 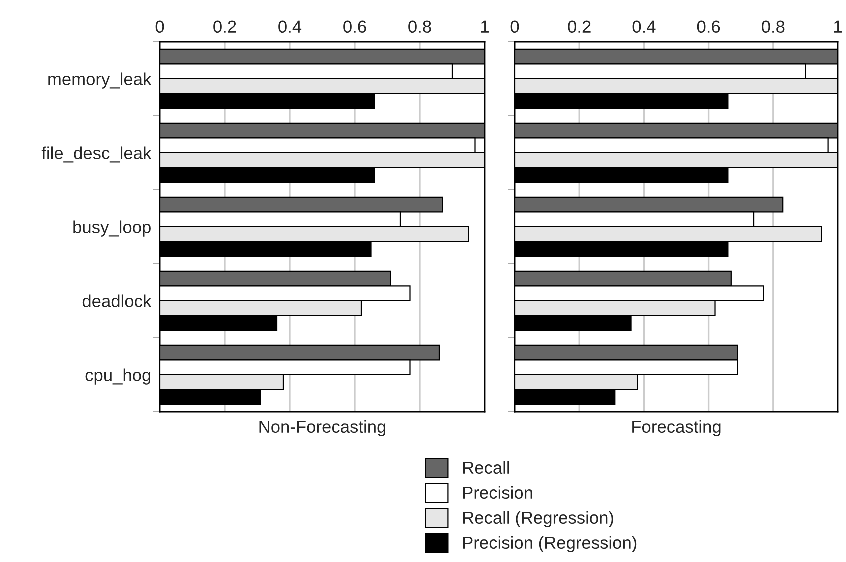 I want to click on y-tick-label: file_desc_leak, so click(x=97, y=154).